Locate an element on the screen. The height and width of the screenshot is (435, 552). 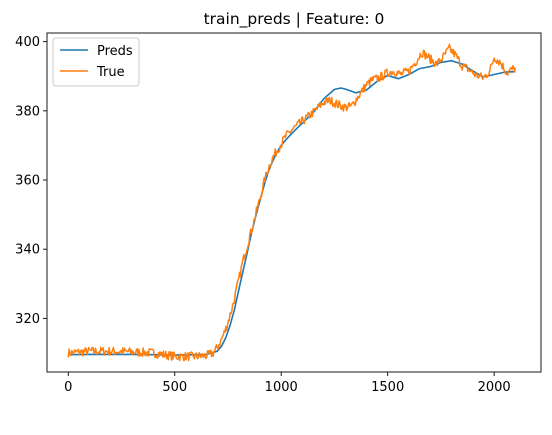
y-tick-label: 360 is located at coordinates (27, 181).